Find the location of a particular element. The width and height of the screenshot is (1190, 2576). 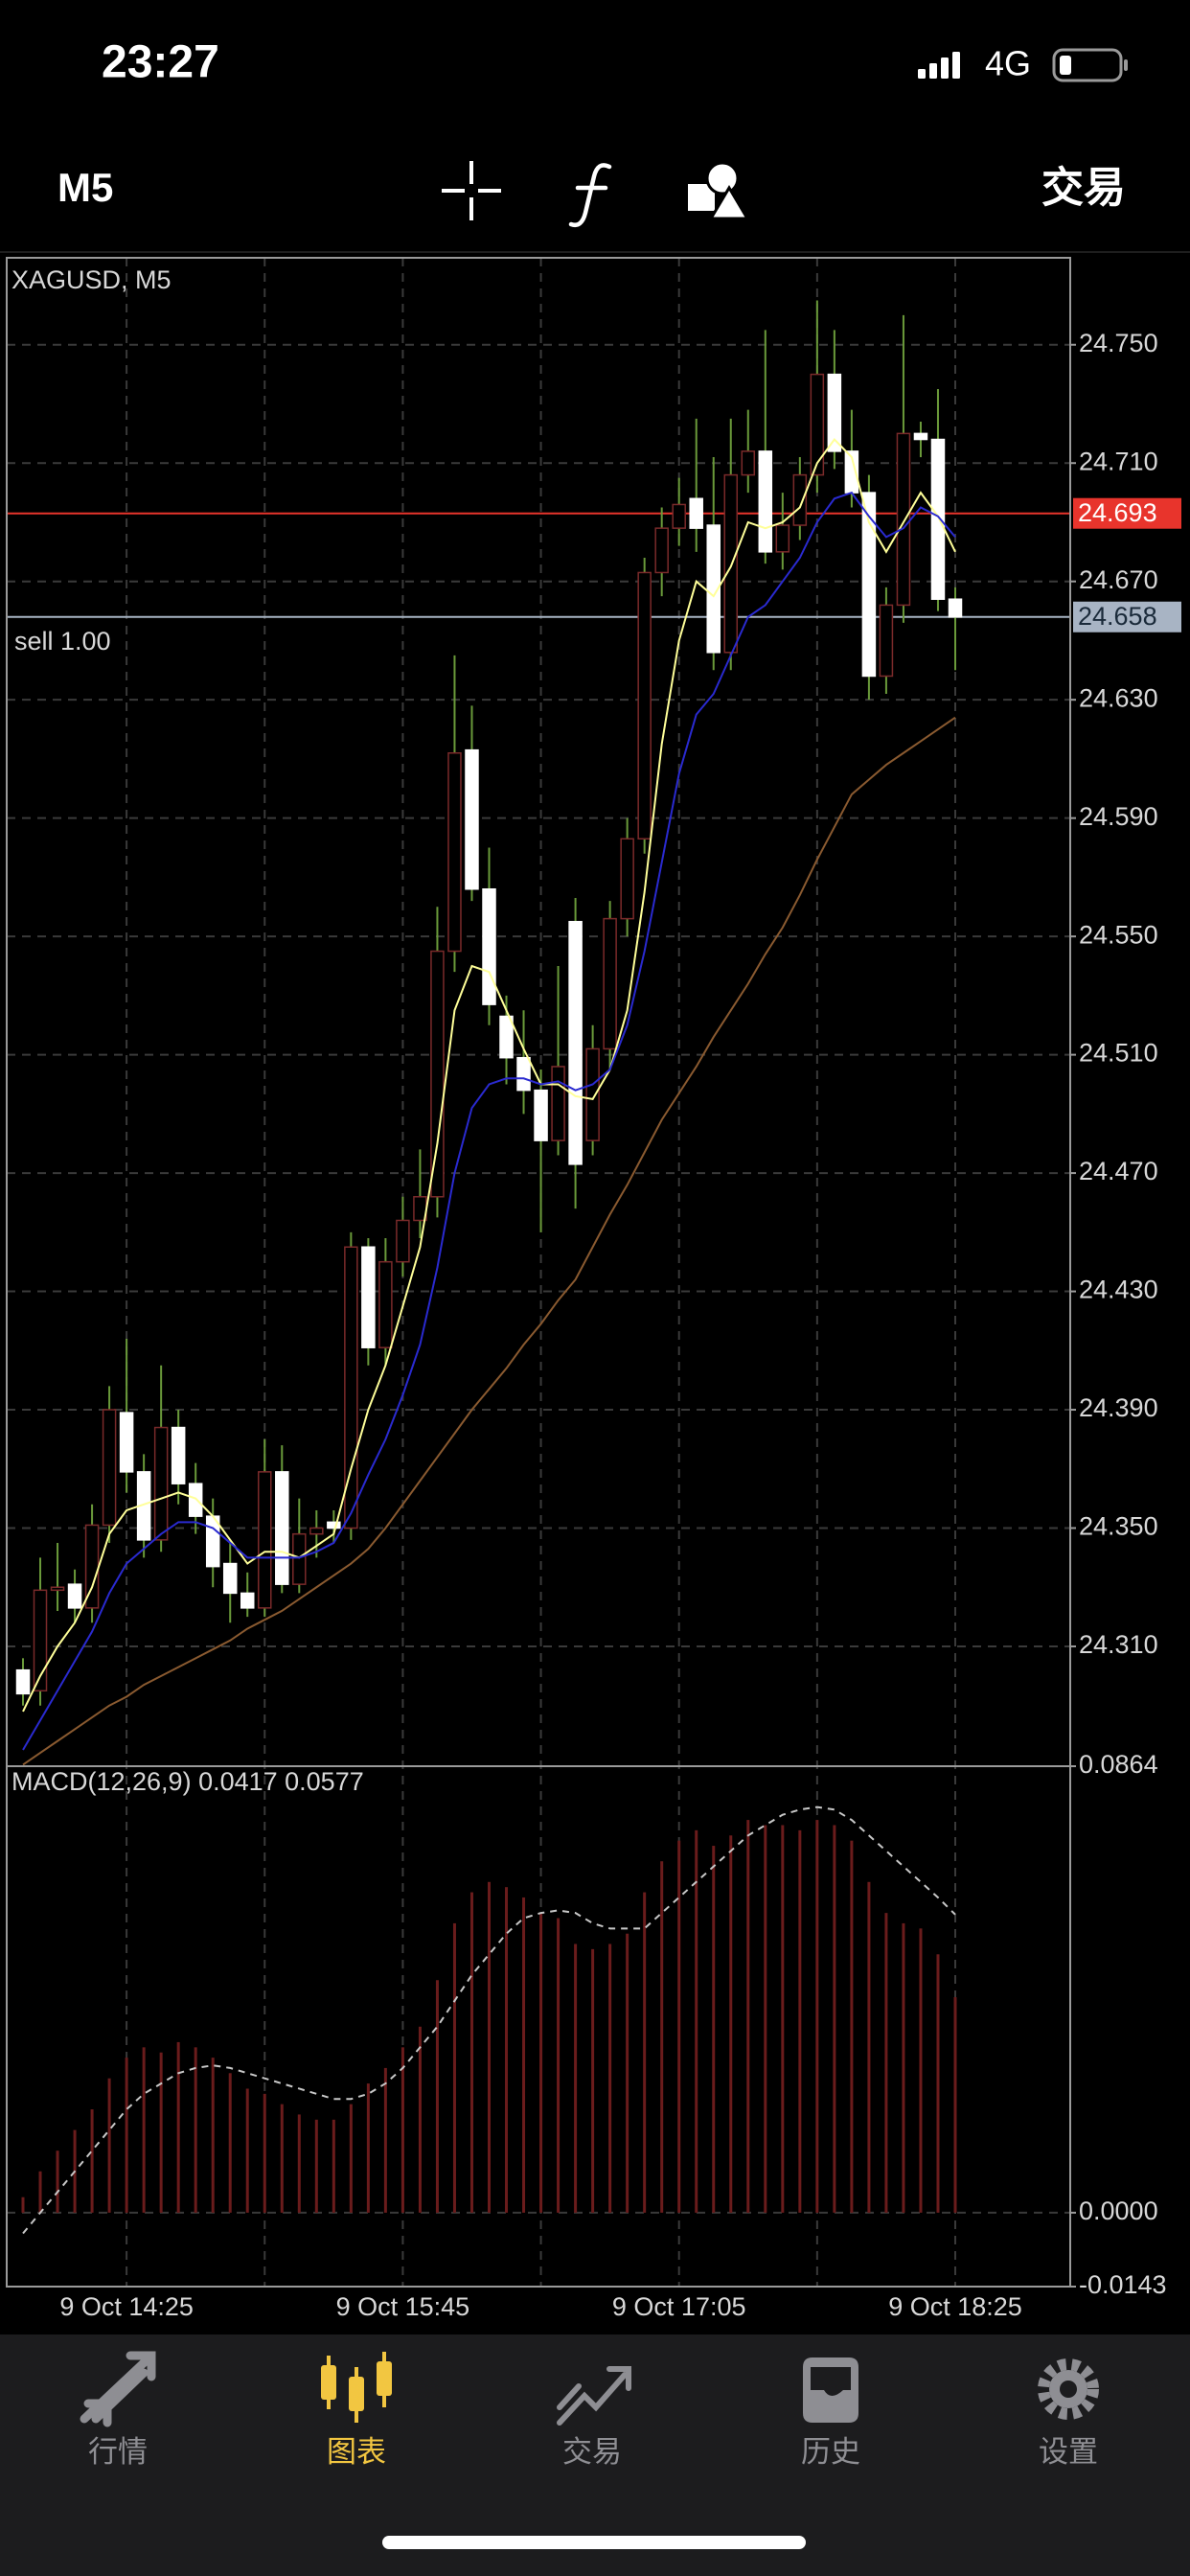

crosshair-button is located at coordinates (472, 190).